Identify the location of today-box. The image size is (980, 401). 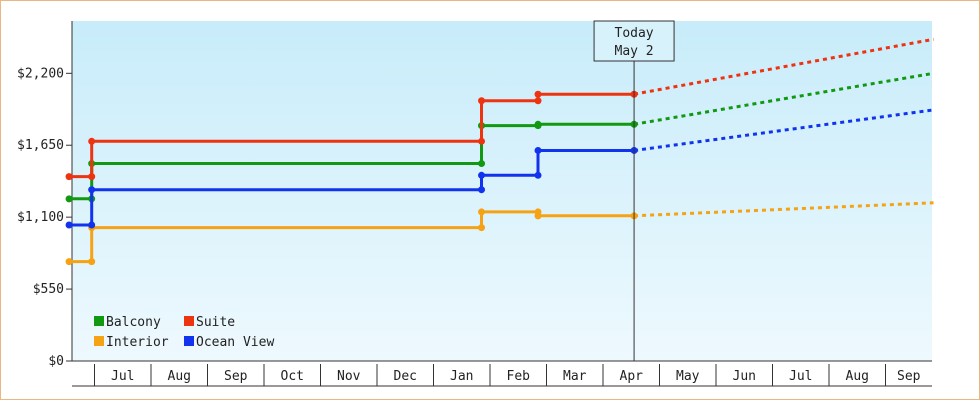
(634, 41).